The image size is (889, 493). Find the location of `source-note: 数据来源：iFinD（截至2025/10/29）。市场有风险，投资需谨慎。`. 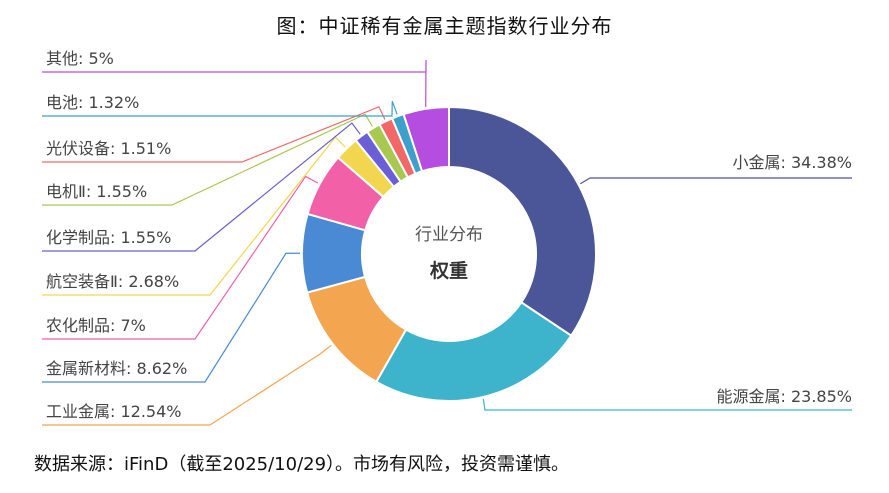

source-note: 数据来源：iFinD（截至2025/10/29）。市场有风险，投资需谨慎。 is located at coordinates (302, 464).